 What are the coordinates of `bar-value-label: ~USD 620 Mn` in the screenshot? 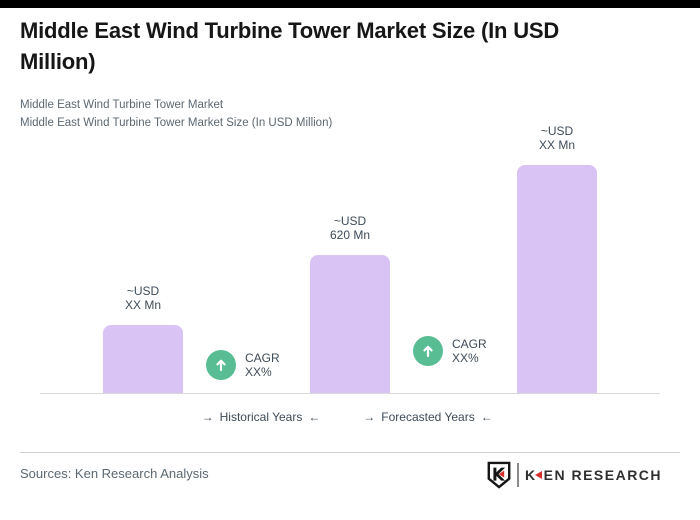 It's located at (350, 228).